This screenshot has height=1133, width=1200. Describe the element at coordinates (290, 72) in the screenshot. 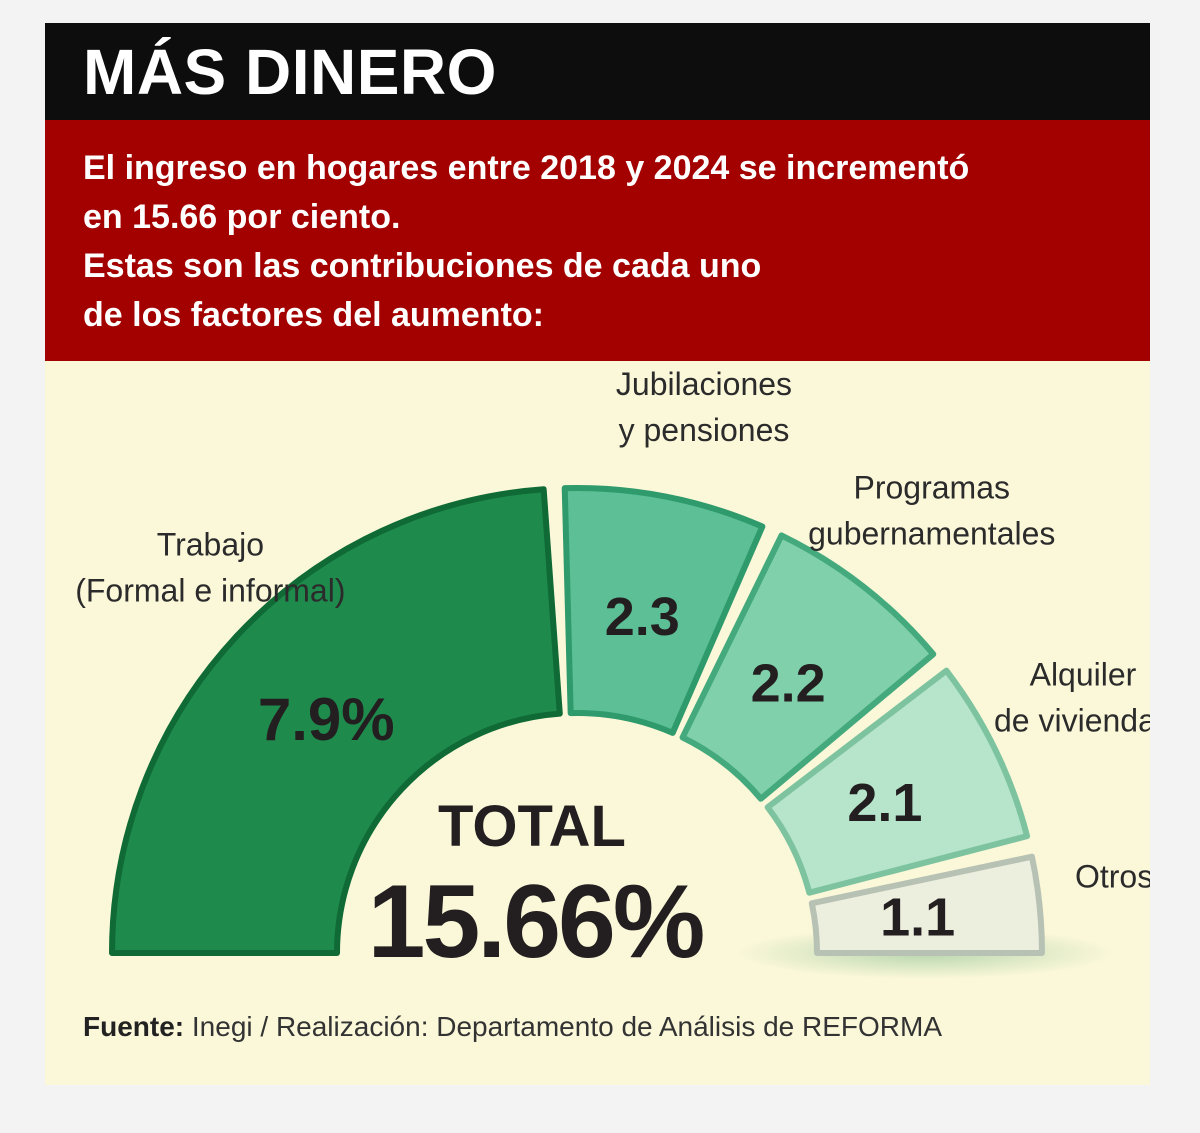

I see `page-title: MÁS DINERO` at that location.